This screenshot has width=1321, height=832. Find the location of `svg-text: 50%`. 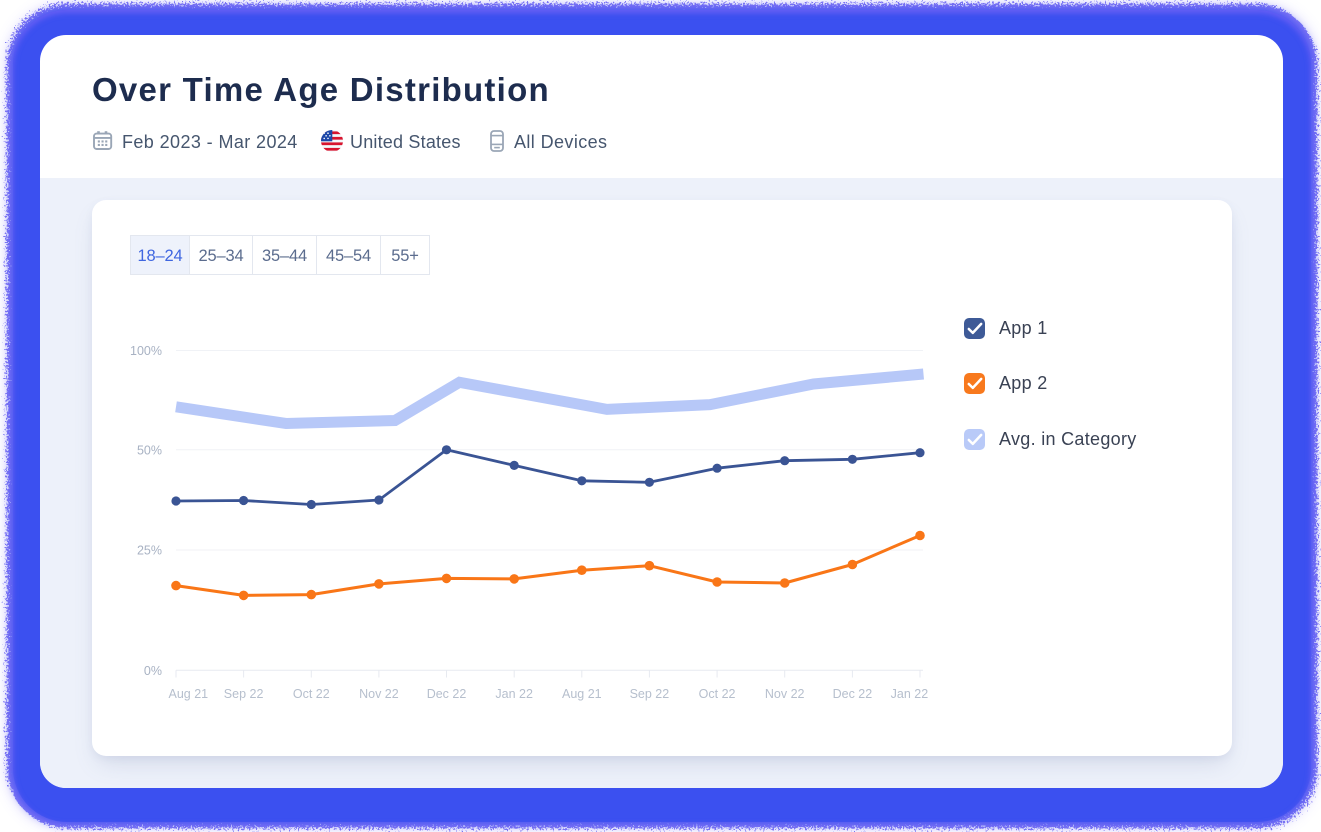

svg-text: 50% is located at coordinates (149, 450).